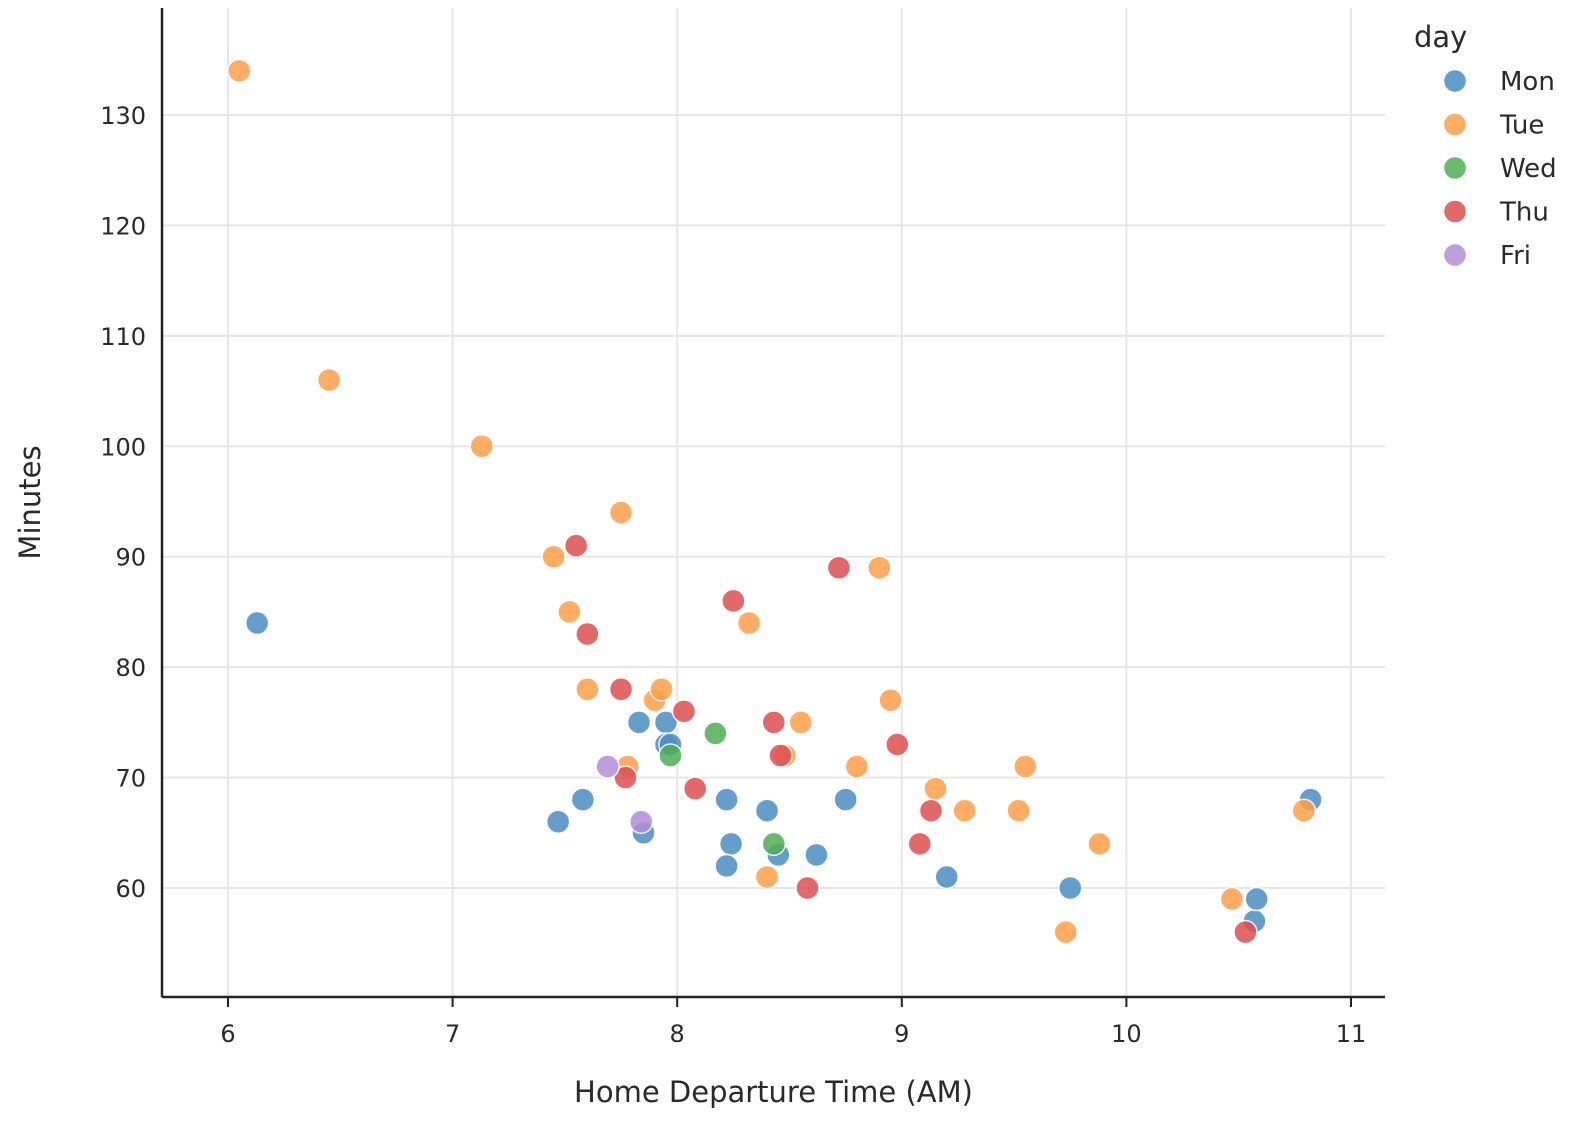  Describe the element at coordinates (1524, 213) in the screenshot. I see `legend-label: Thu` at that location.